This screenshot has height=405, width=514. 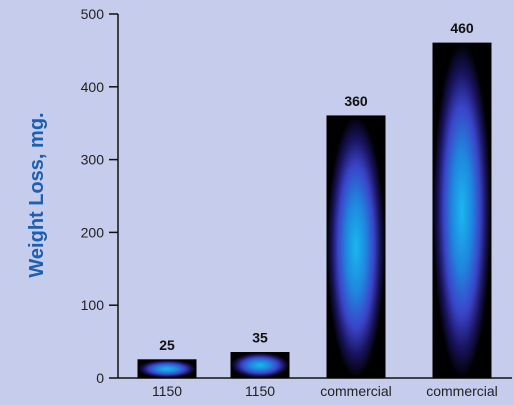 What do you see at coordinates (356, 101) in the screenshot?
I see `bar-value-label: 360` at bounding box center [356, 101].